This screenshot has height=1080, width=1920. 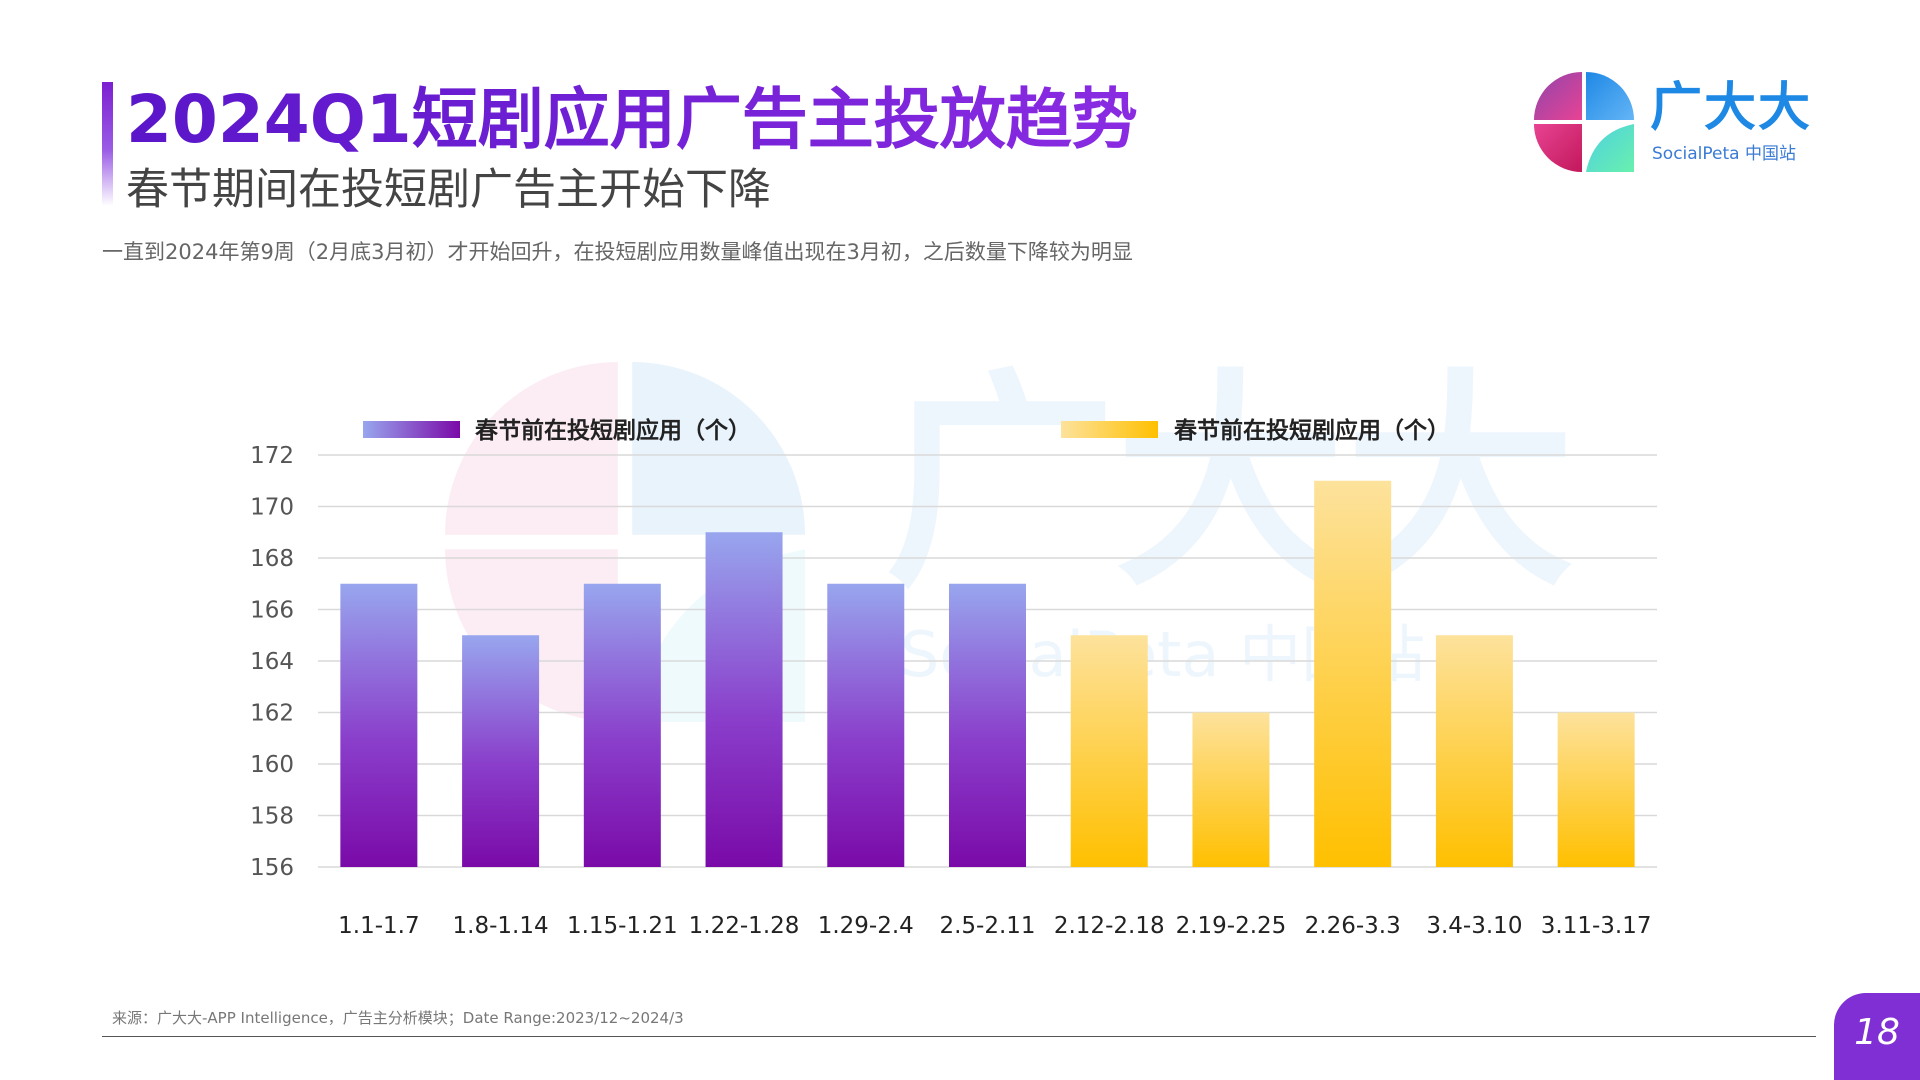 I want to click on legend-label-series-2: 春节前在投短剧应用（个）, so click(x=1311, y=430).